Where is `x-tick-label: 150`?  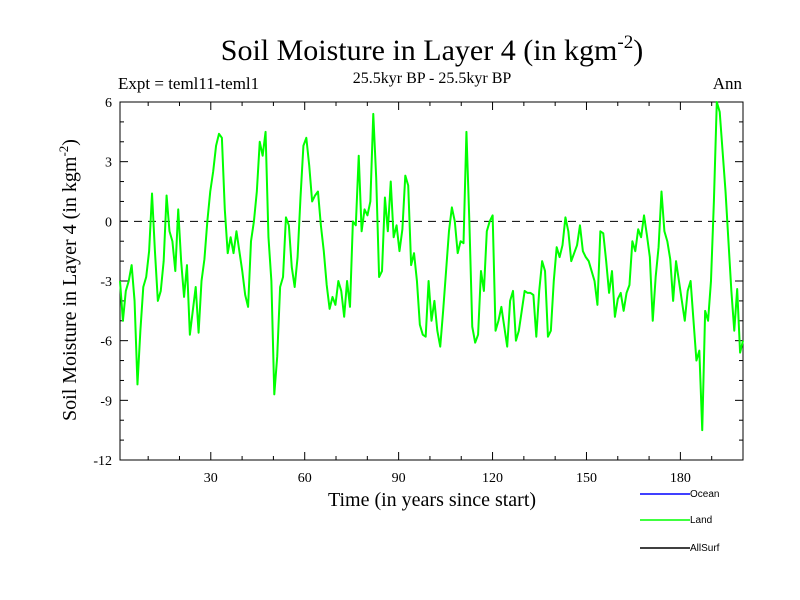
x-tick-label: 150 is located at coordinates (586, 478).